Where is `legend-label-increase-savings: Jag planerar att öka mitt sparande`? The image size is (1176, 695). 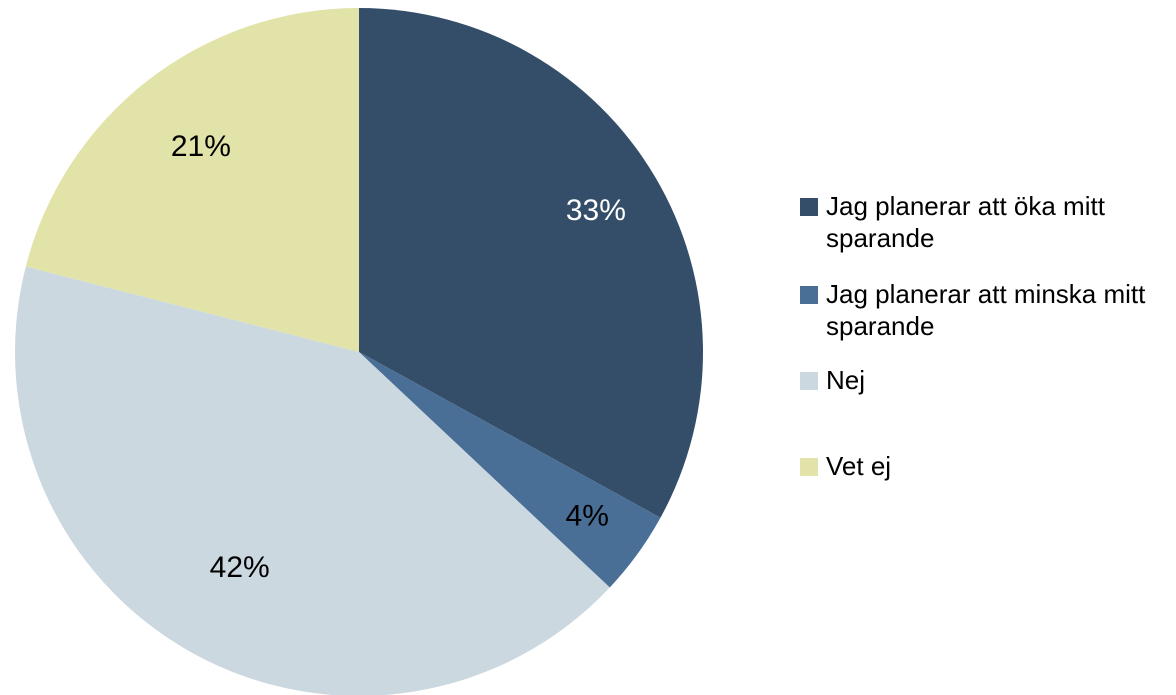 legend-label-increase-savings: Jag planerar att öka mitt sparande is located at coordinates (965, 222).